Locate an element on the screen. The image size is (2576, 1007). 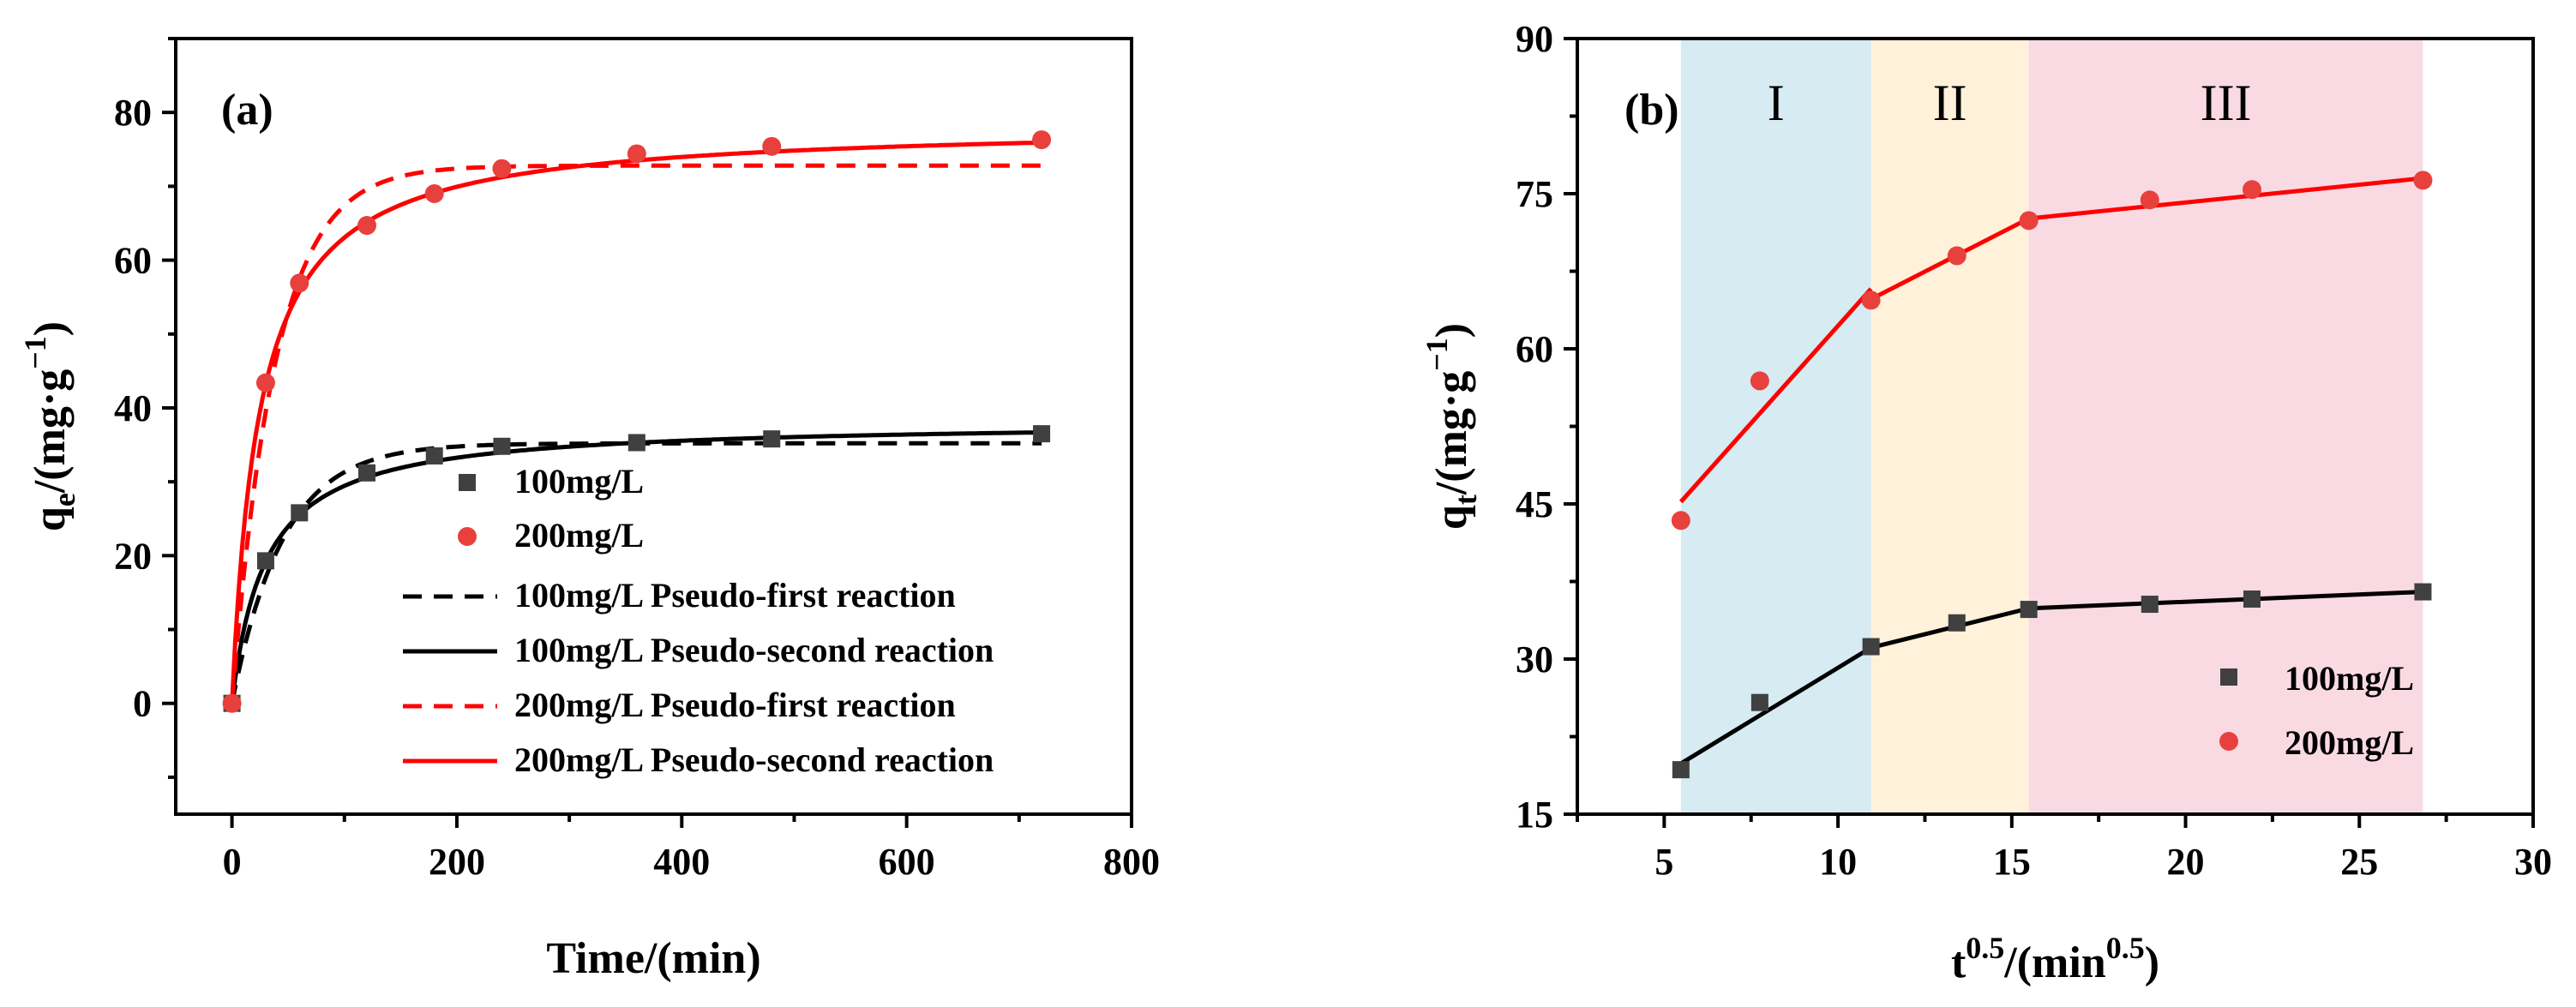
x-tick-label: 400 is located at coordinates (681, 862).